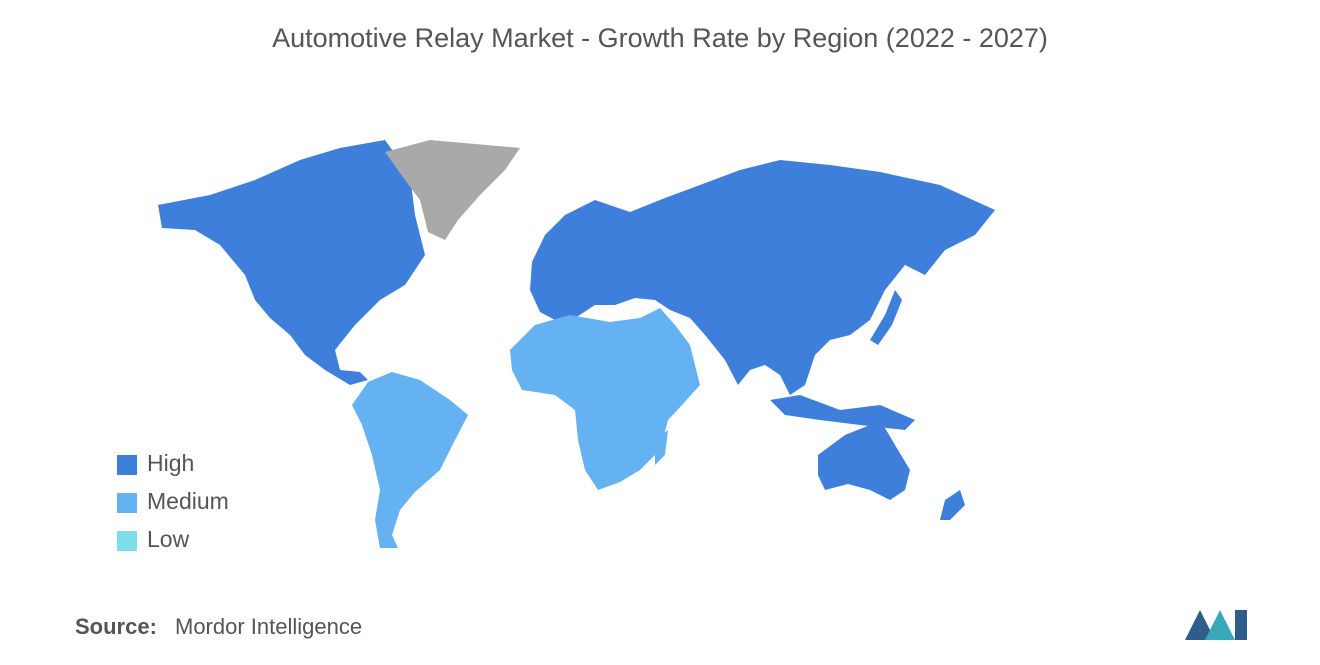 The height and width of the screenshot is (665, 1320). I want to click on legend-label: Low, so click(168, 539).